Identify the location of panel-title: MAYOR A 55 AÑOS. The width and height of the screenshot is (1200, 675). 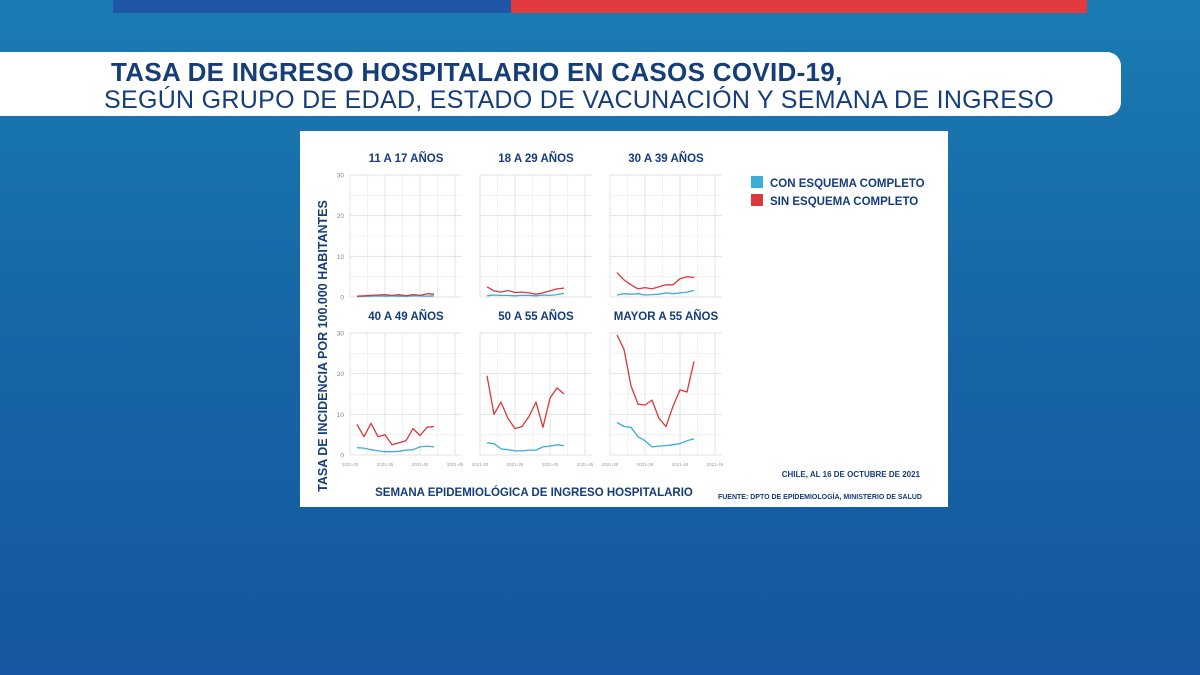
(666, 316).